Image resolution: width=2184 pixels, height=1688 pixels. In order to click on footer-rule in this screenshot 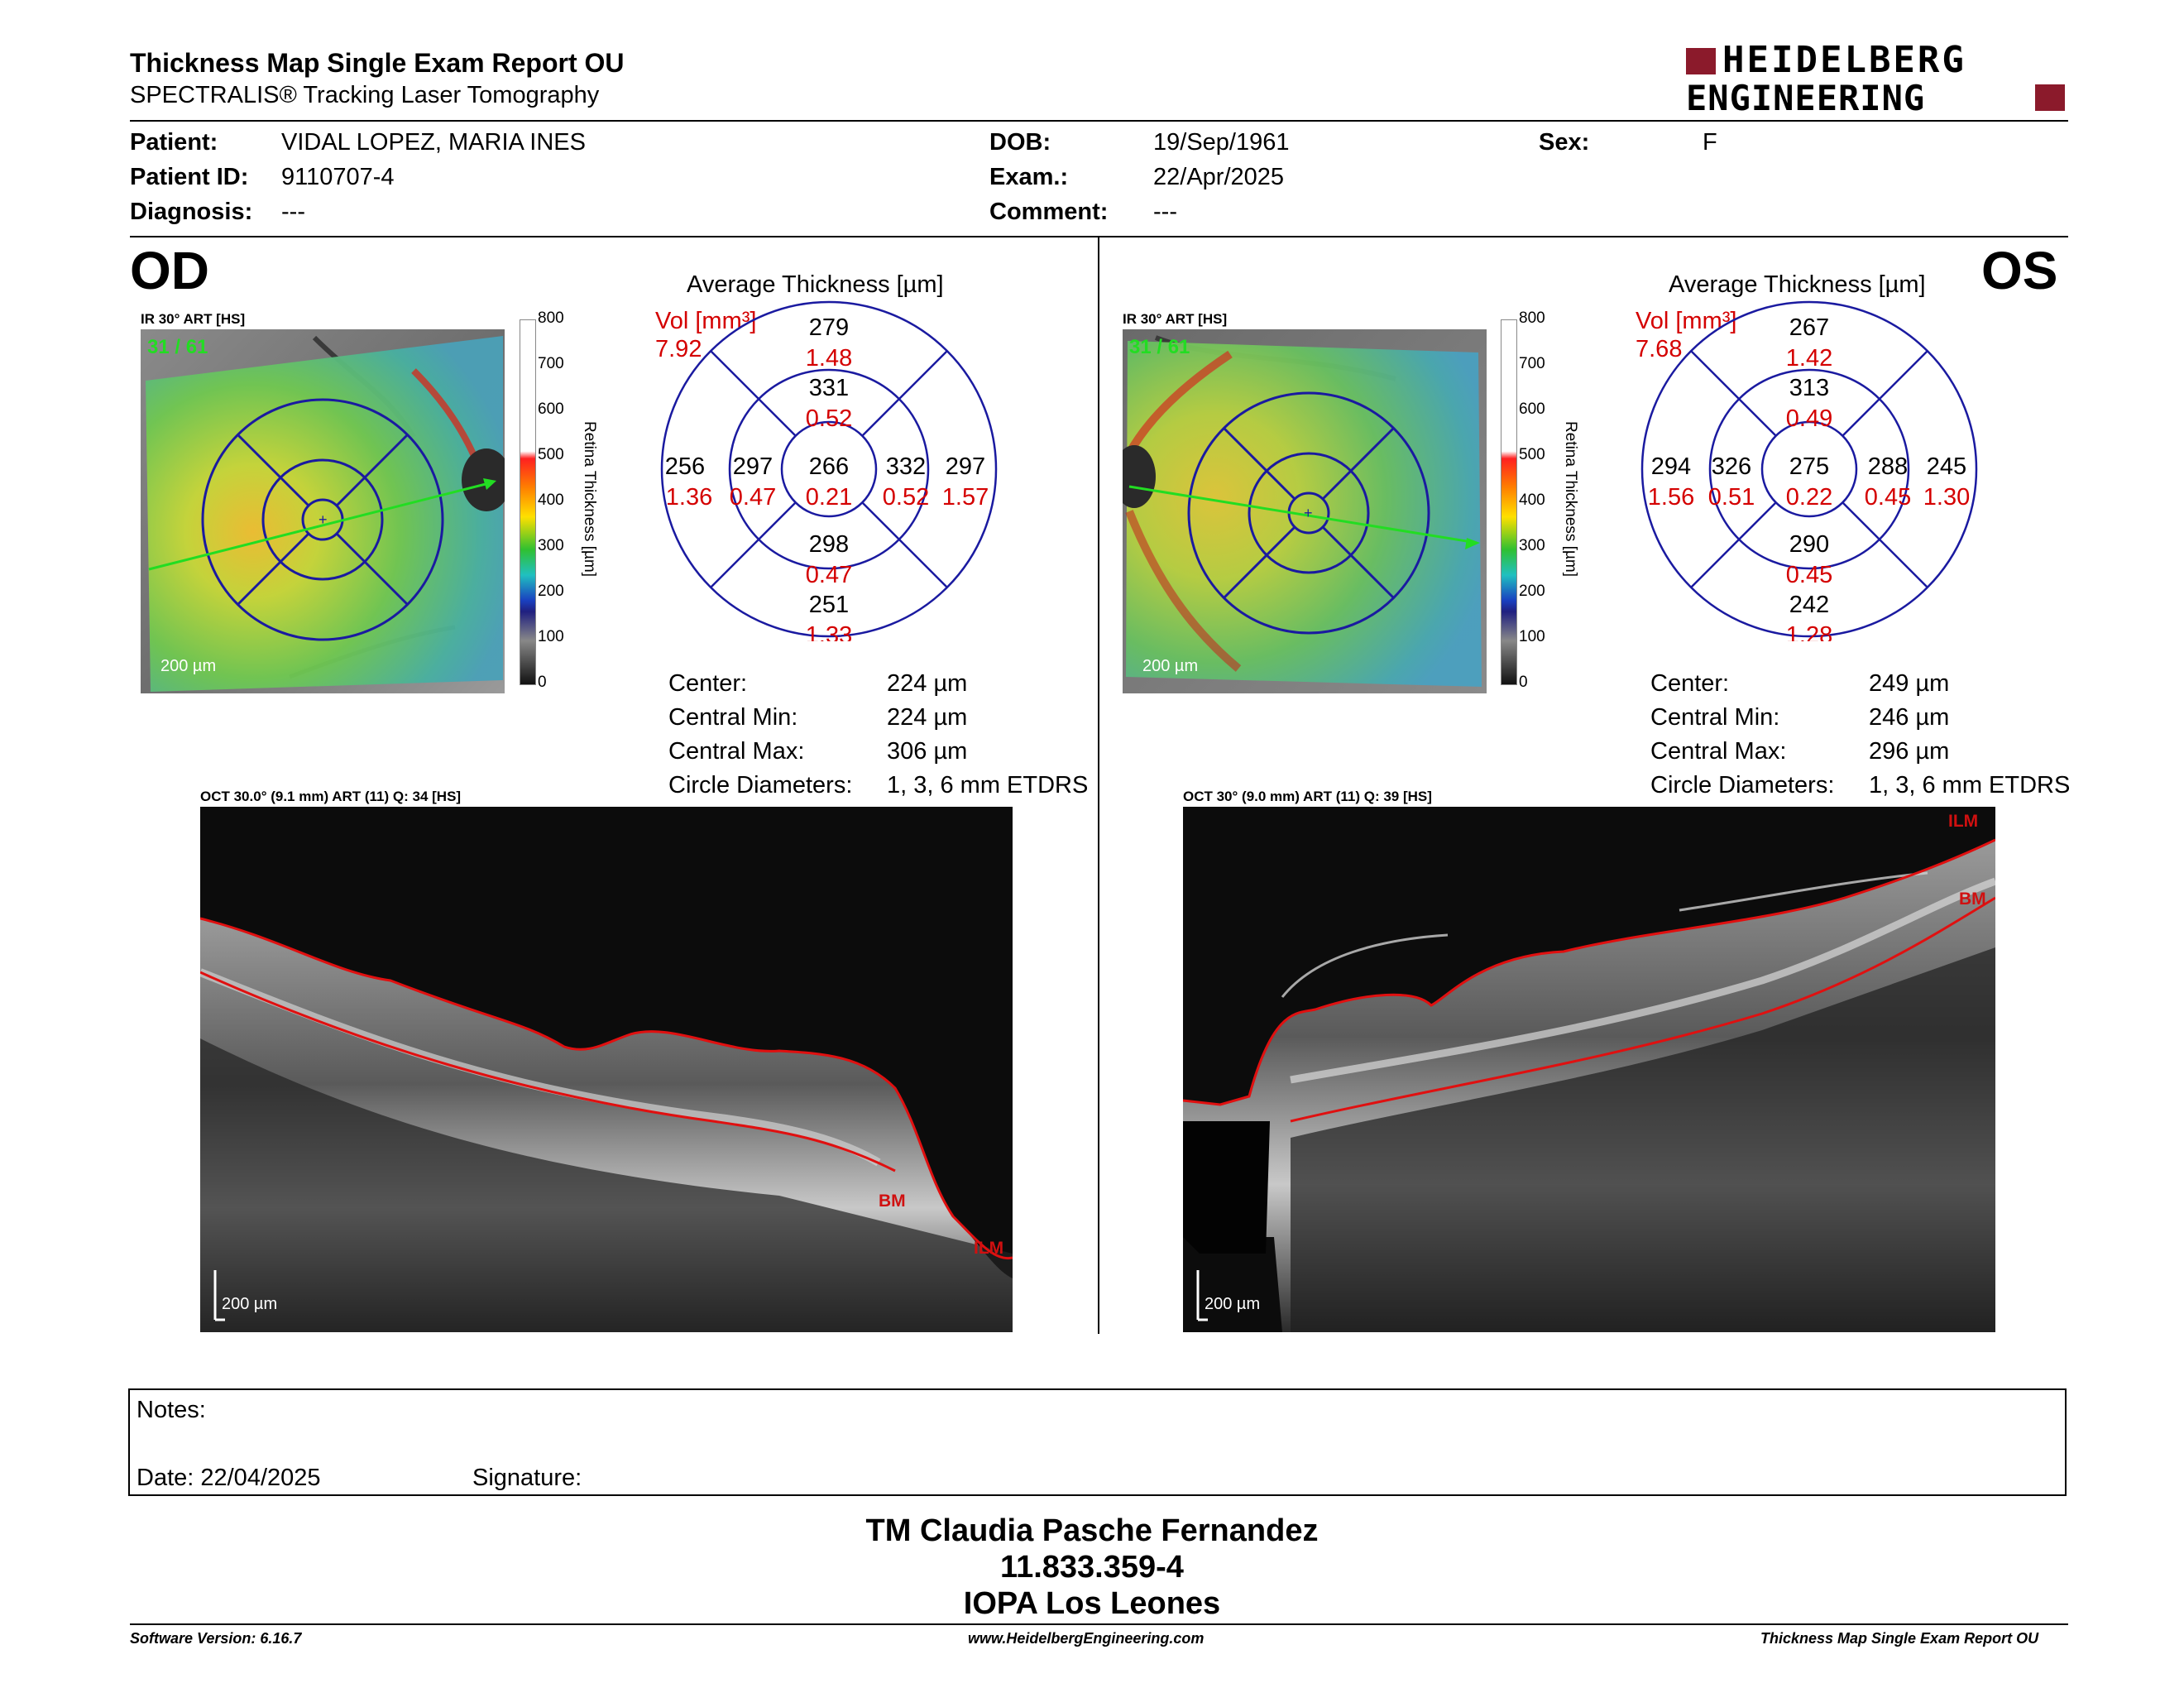, I will do `click(1099, 1624)`.